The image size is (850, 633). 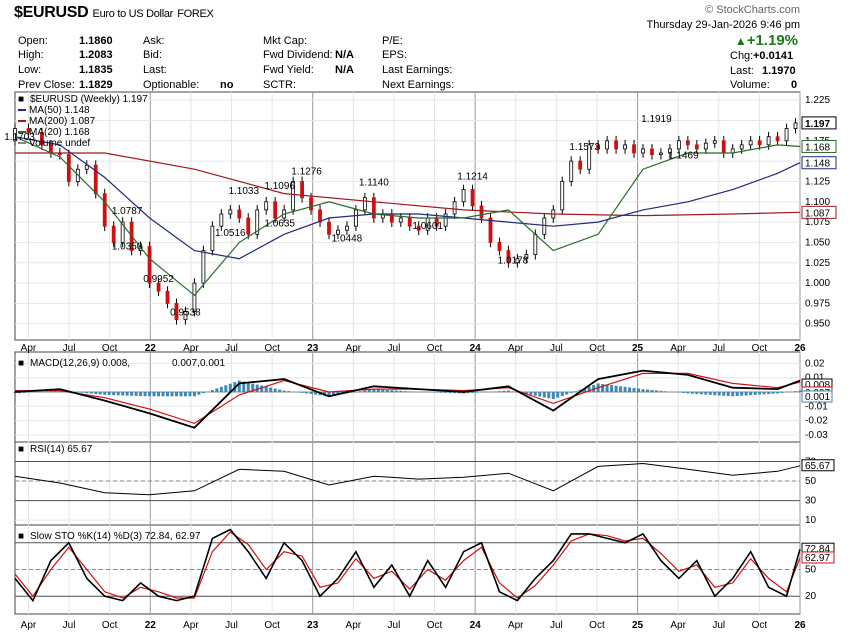 What do you see at coordinates (815, 363) in the screenshot?
I see `macd-y-tick: 0.02` at bounding box center [815, 363].